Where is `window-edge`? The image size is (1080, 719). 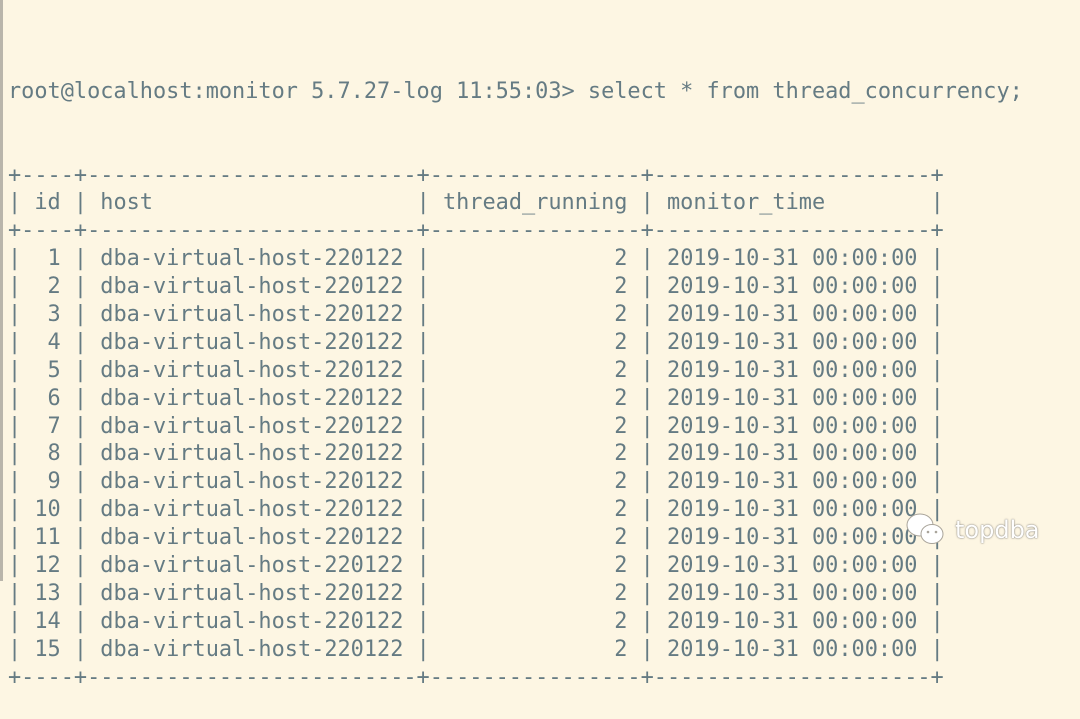 window-edge is located at coordinates (1, 290).